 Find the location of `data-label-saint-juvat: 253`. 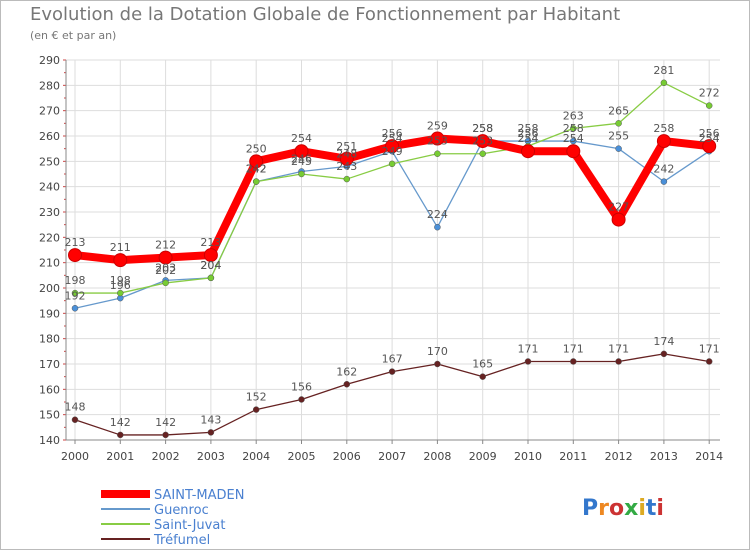

data-label-saint-juvat: 253 is located at coordinates (482, 141).